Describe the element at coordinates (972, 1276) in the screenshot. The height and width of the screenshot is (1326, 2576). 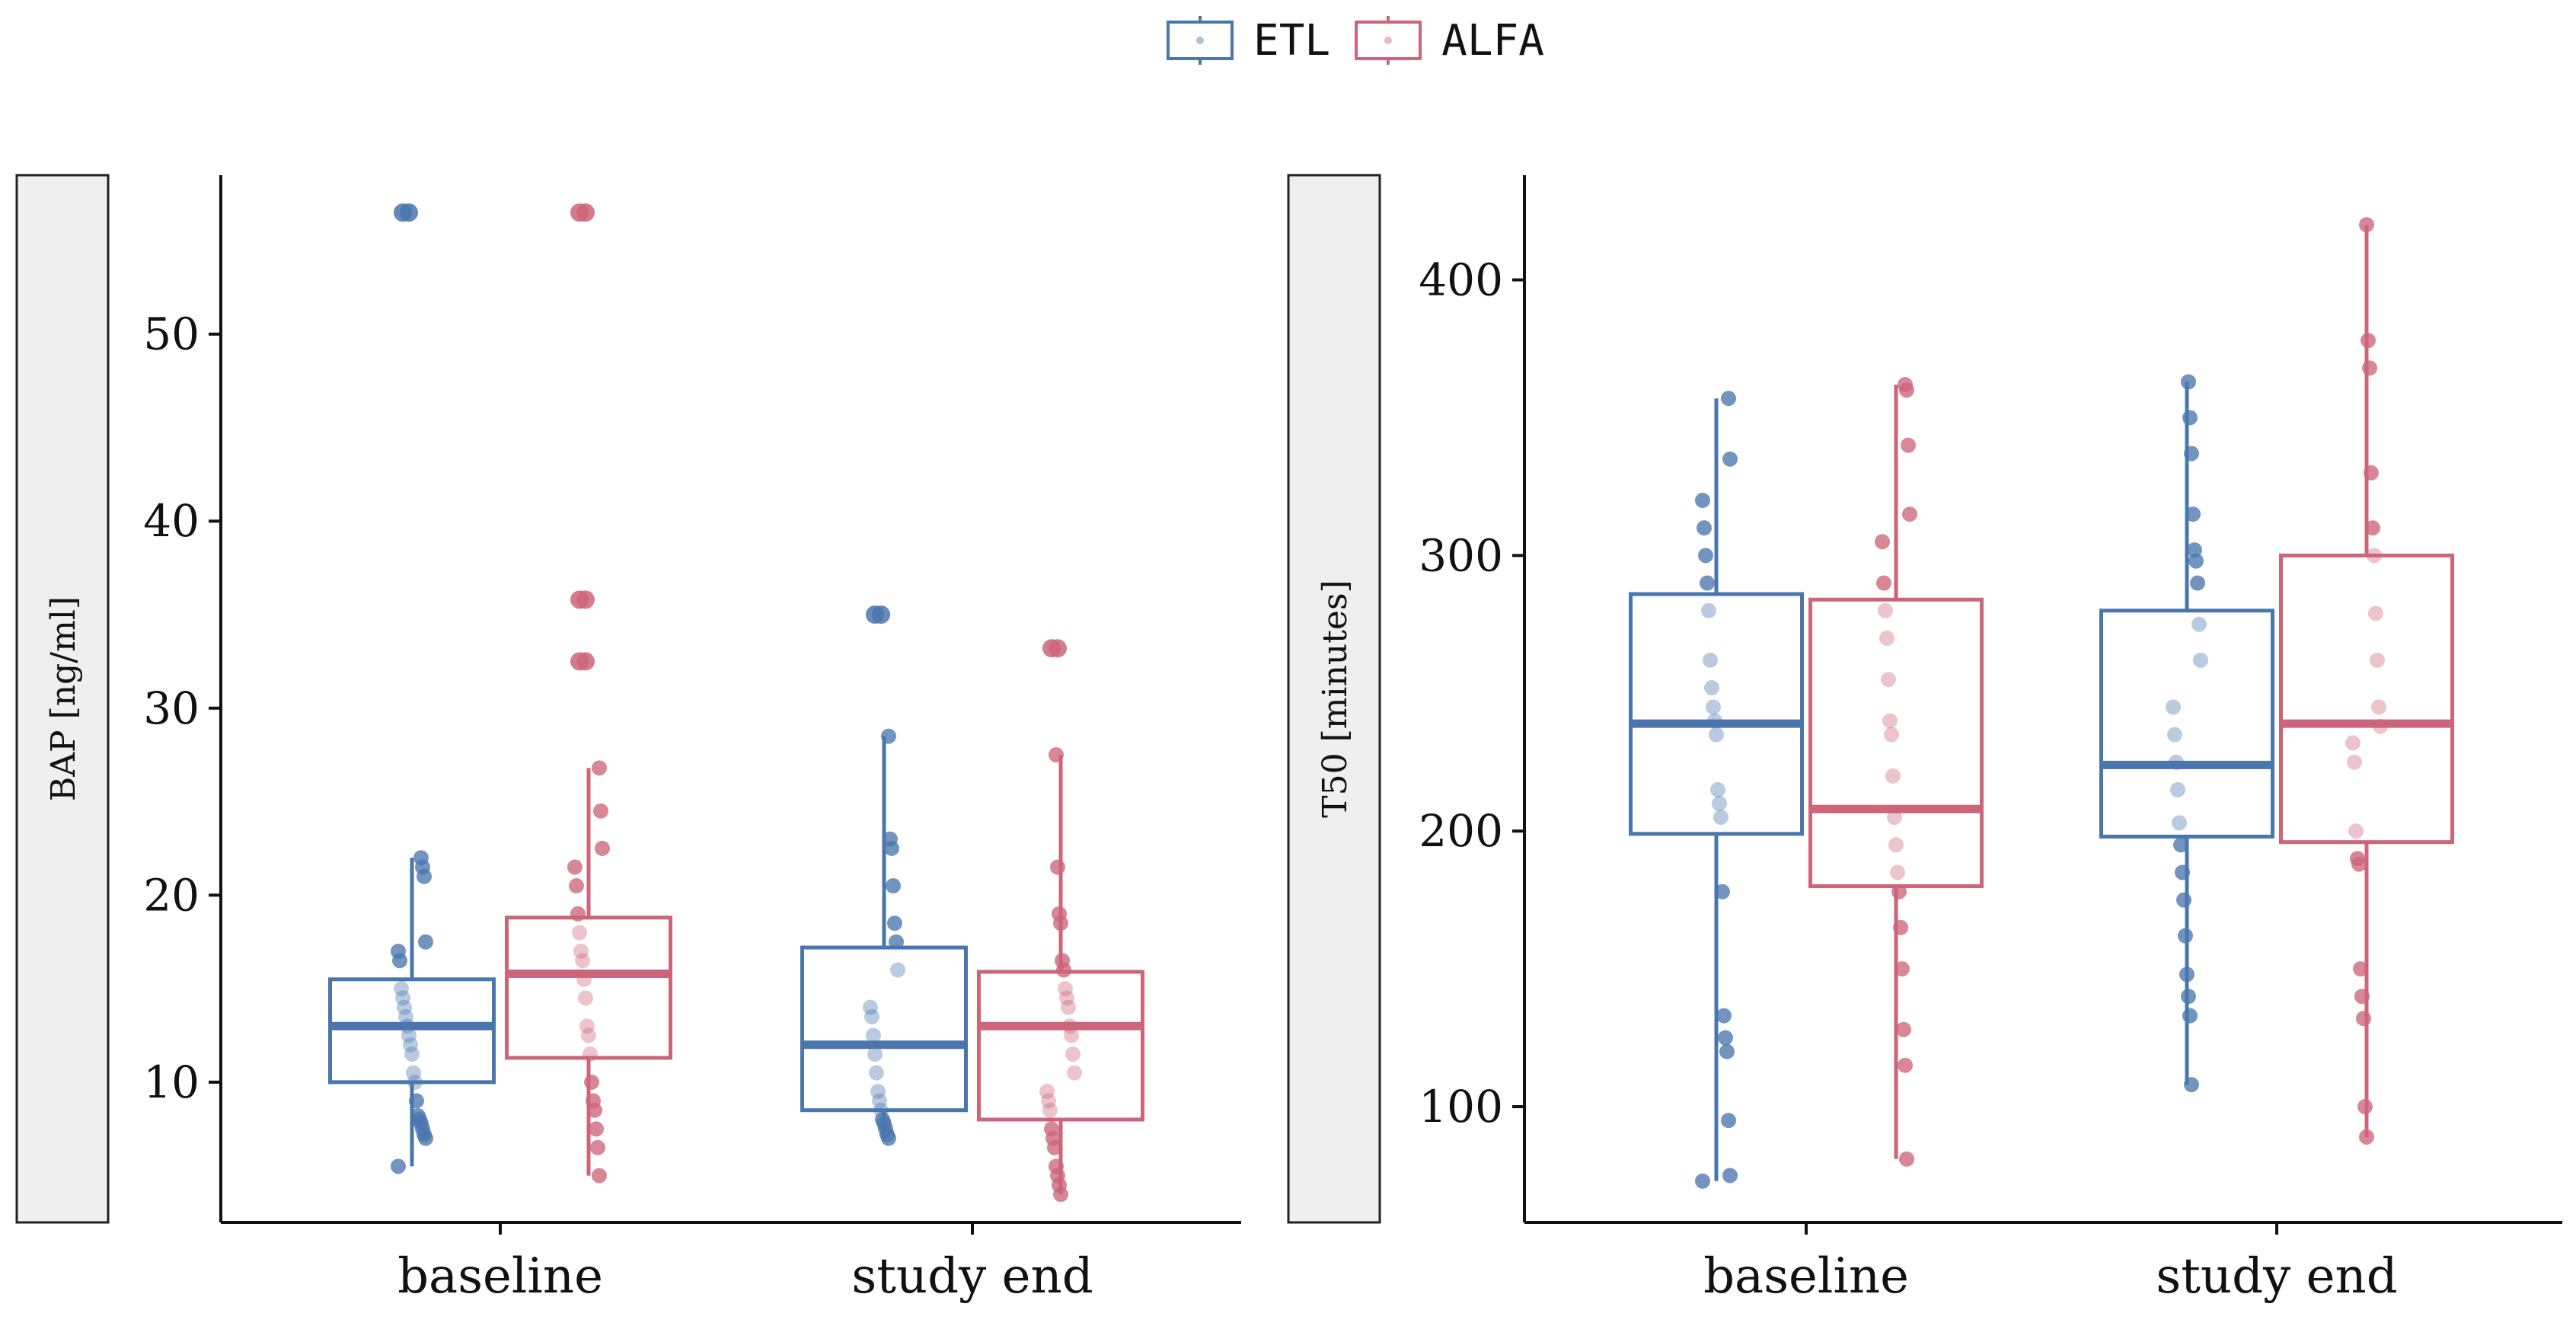
I see `x-tick-label: study end` at that location.